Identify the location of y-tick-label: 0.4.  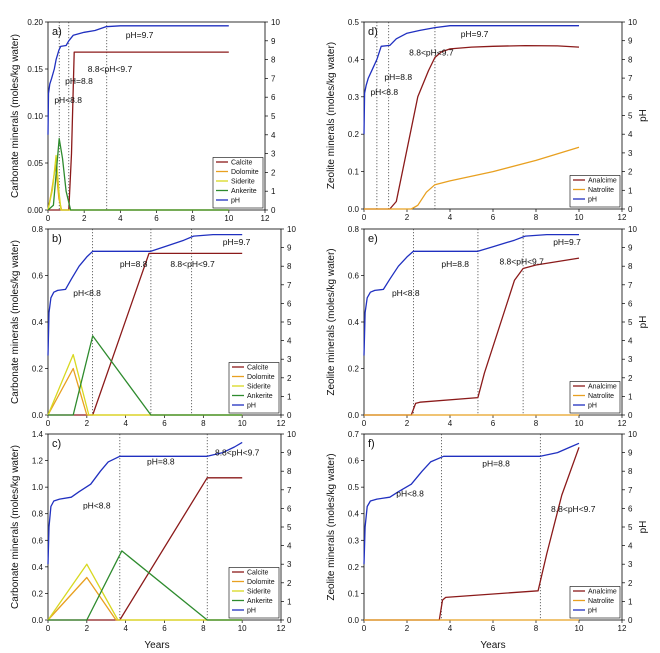
(38, 567).